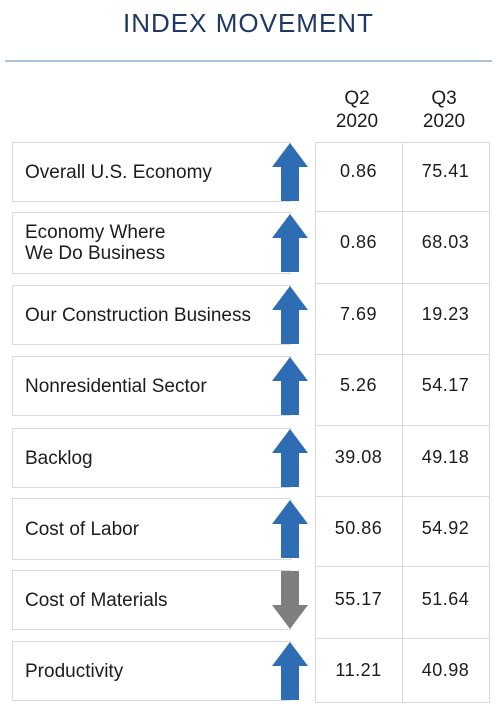  I want to click on value-q3: 68.03, so click(445, 242).